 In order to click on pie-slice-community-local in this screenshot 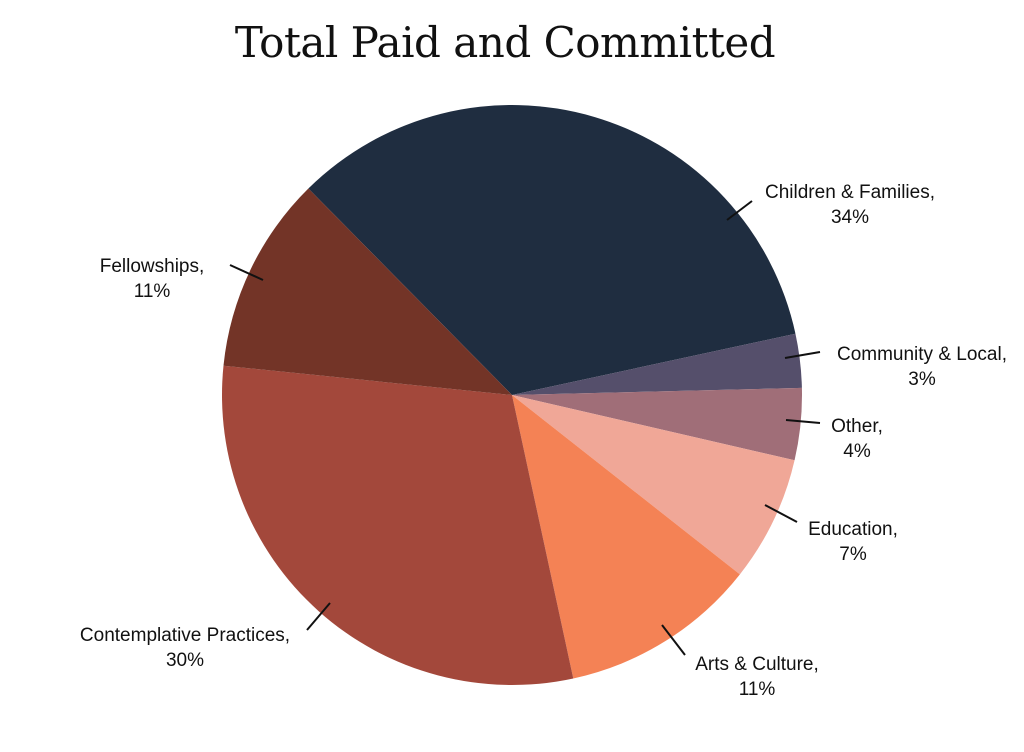, I will do `click(657, 364)`.